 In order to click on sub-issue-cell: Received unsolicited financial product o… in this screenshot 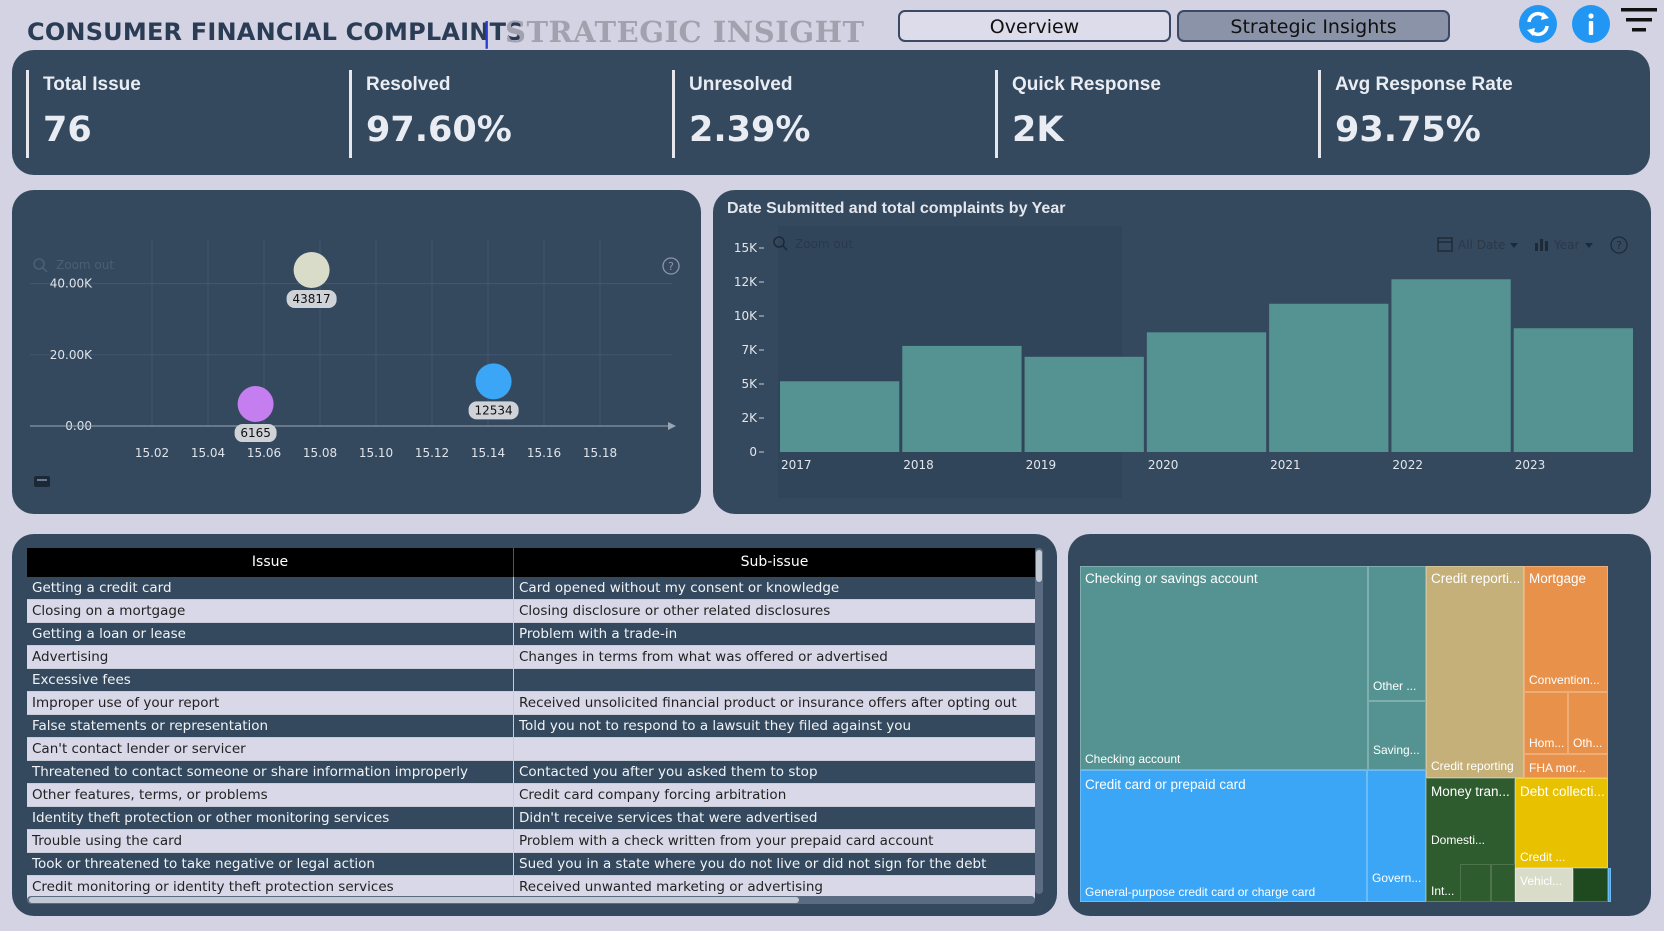, I will do `click(768, 703)`.